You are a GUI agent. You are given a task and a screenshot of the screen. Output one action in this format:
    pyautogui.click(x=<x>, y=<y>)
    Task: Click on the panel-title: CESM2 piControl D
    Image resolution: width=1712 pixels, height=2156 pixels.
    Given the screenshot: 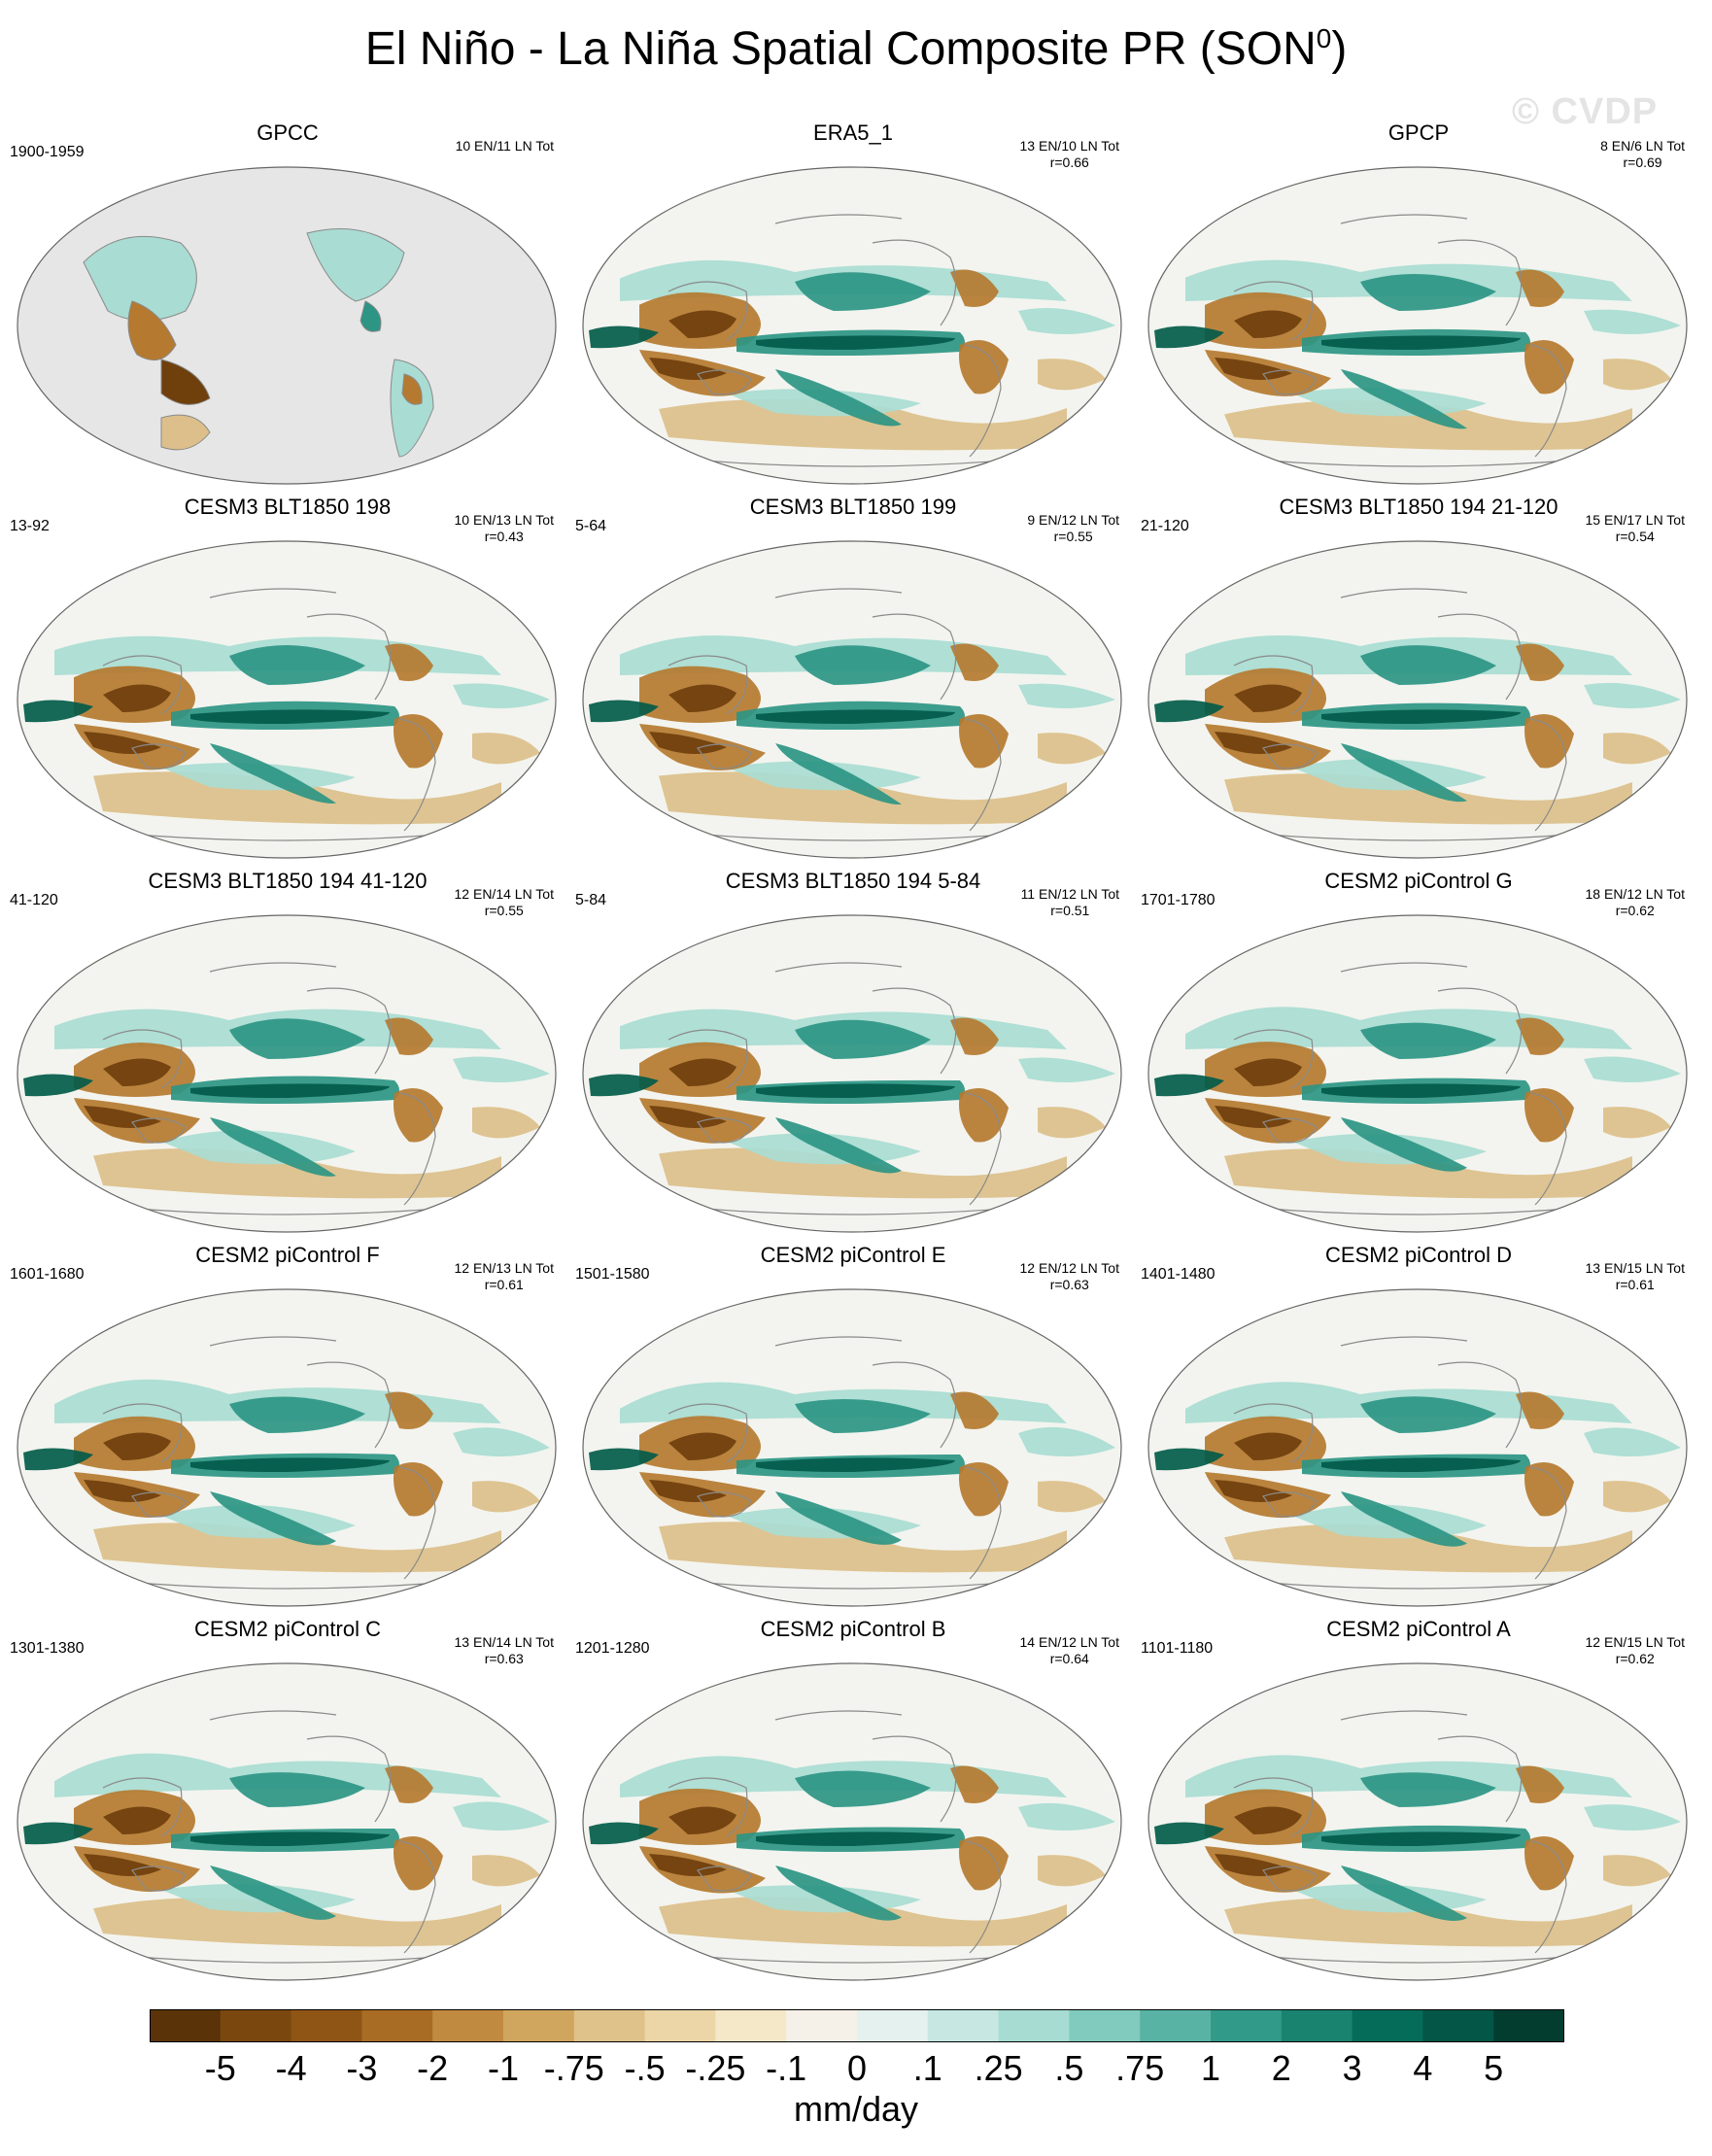 What is the action you would take?
    pyautogui.click(x=1418, y=1255)
    